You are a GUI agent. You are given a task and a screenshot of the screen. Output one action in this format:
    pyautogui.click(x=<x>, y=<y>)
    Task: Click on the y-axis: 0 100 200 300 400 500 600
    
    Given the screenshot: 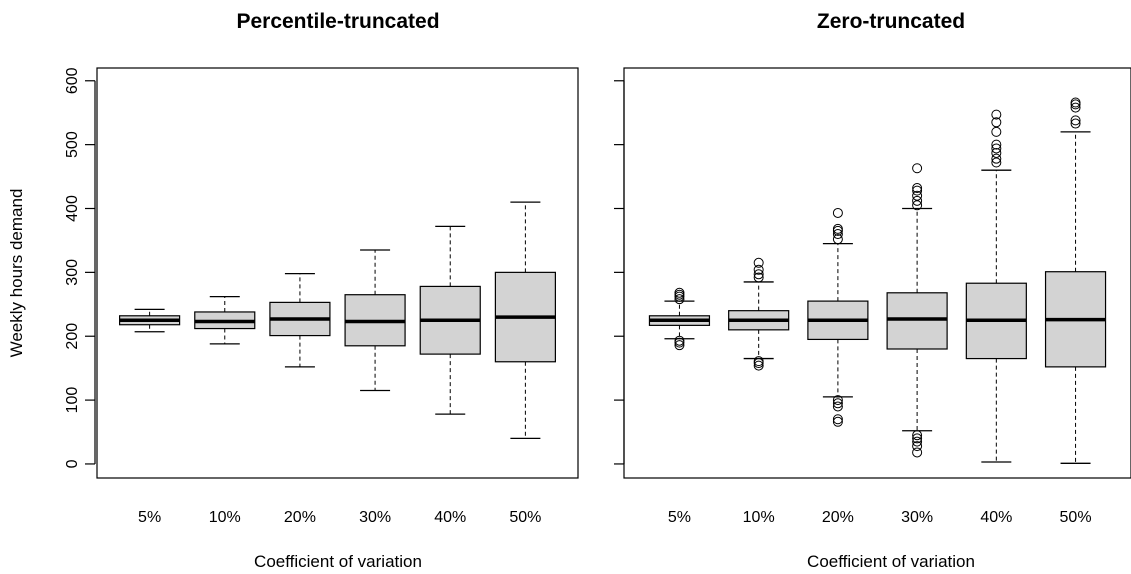 What is the action you would take?
    pyautogui.click(x=80, y=267)
    